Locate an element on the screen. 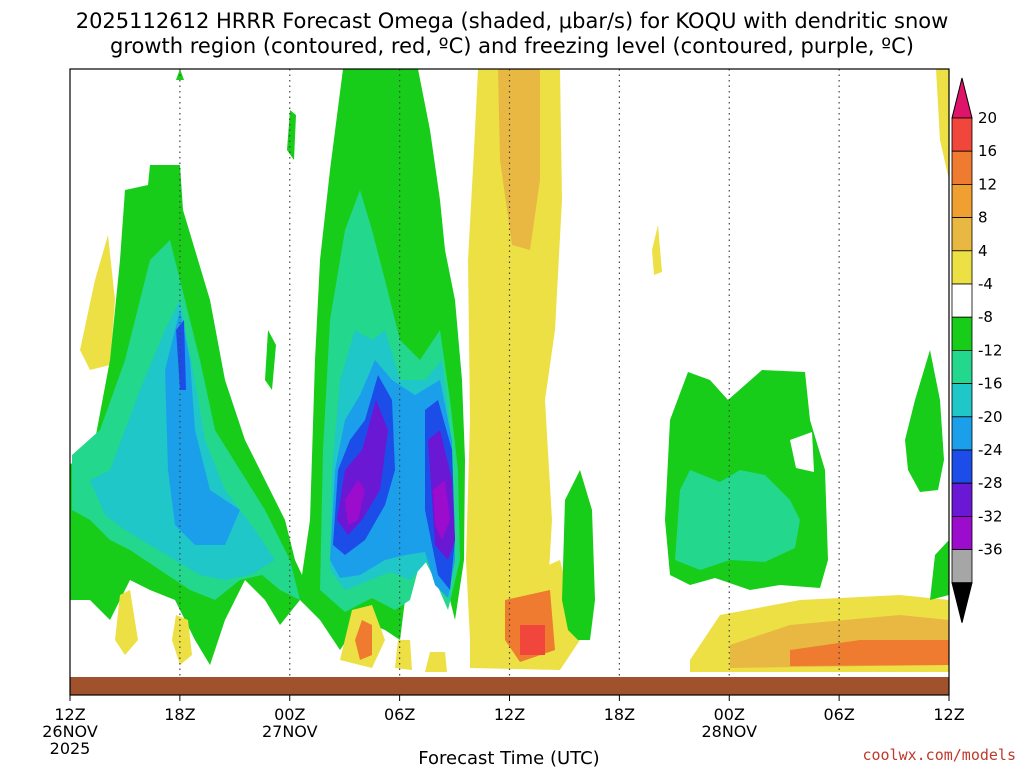  x-tick-label-0: 12Z is located at coordinates (69, 714).